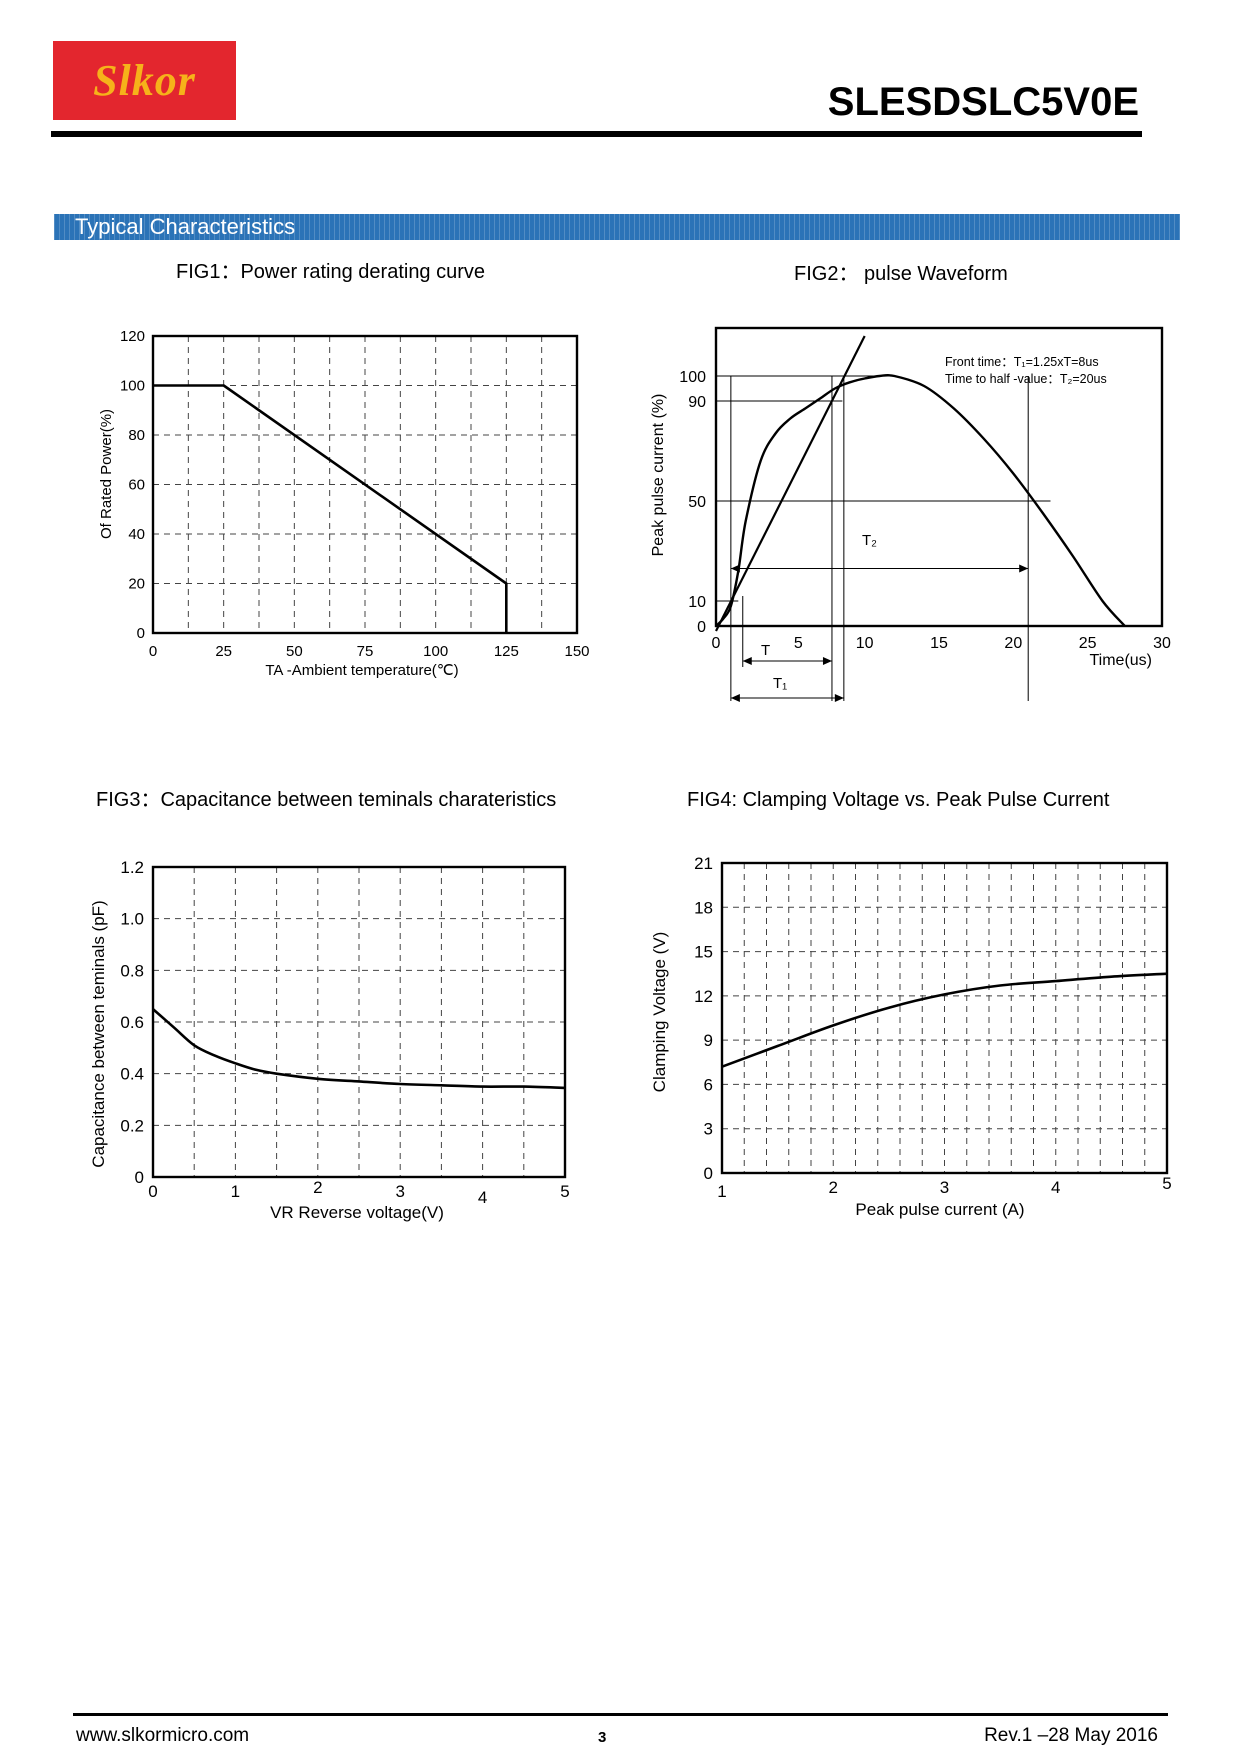 Image resolution: width=1241 pixels, height=1755 pixels. I want to click on fig1-title: FIG1：Power rating derating curve, so click(331, 272).